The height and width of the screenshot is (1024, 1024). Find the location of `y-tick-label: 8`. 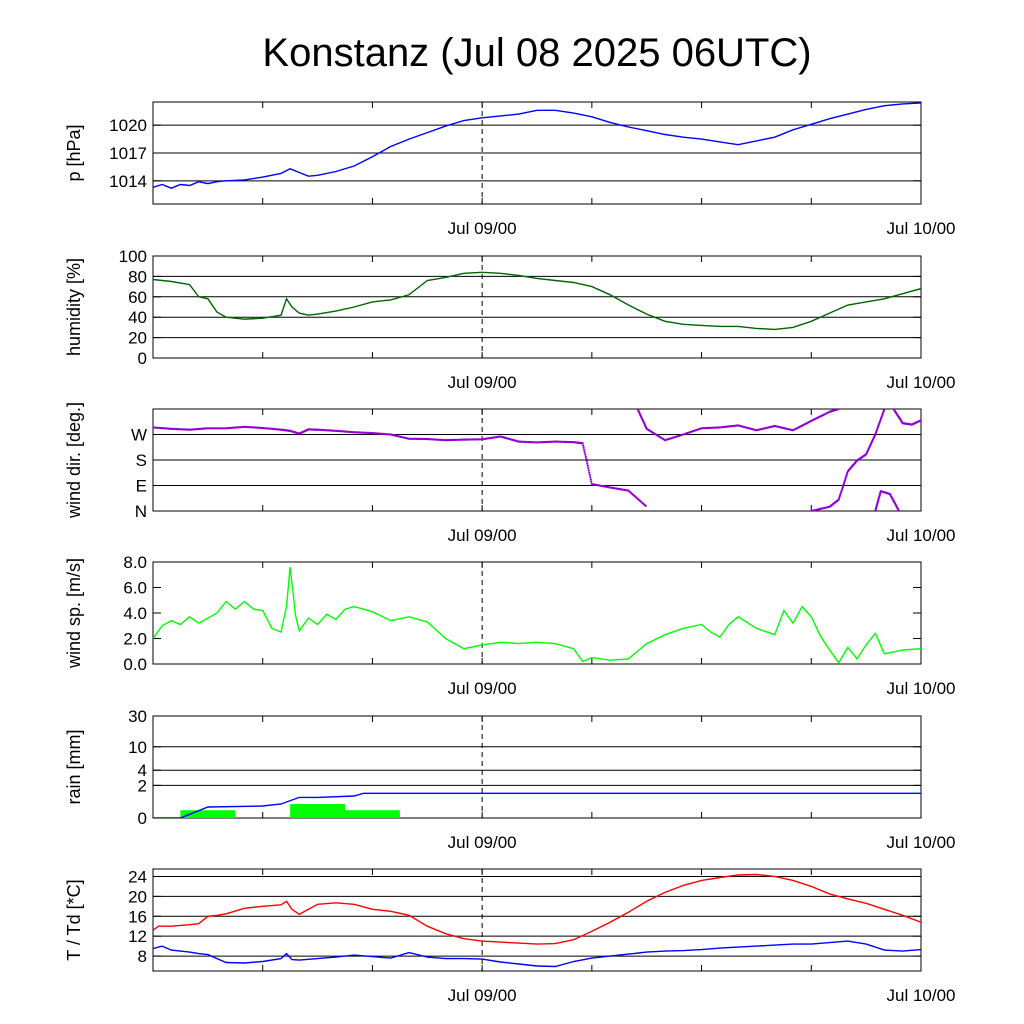

y-tick-label: 8 is located at coordinates (142, 956).